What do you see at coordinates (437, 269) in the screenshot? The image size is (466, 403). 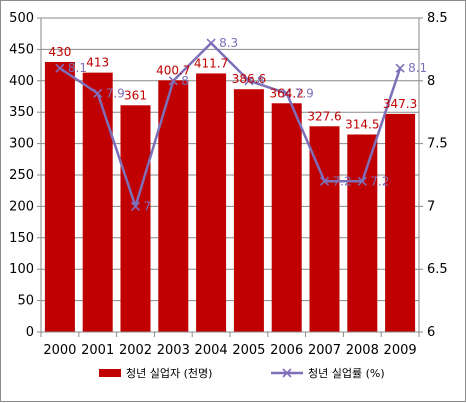 I see `y-right-tick-label: 6.5` at bounding box center [437, 269].